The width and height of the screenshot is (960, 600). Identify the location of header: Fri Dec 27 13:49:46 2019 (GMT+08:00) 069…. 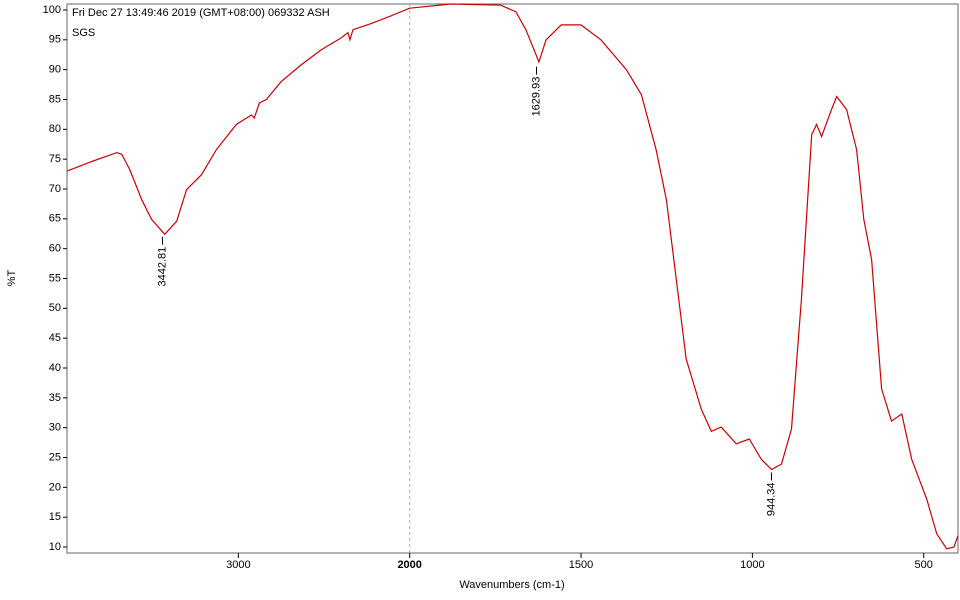
(201, 13).